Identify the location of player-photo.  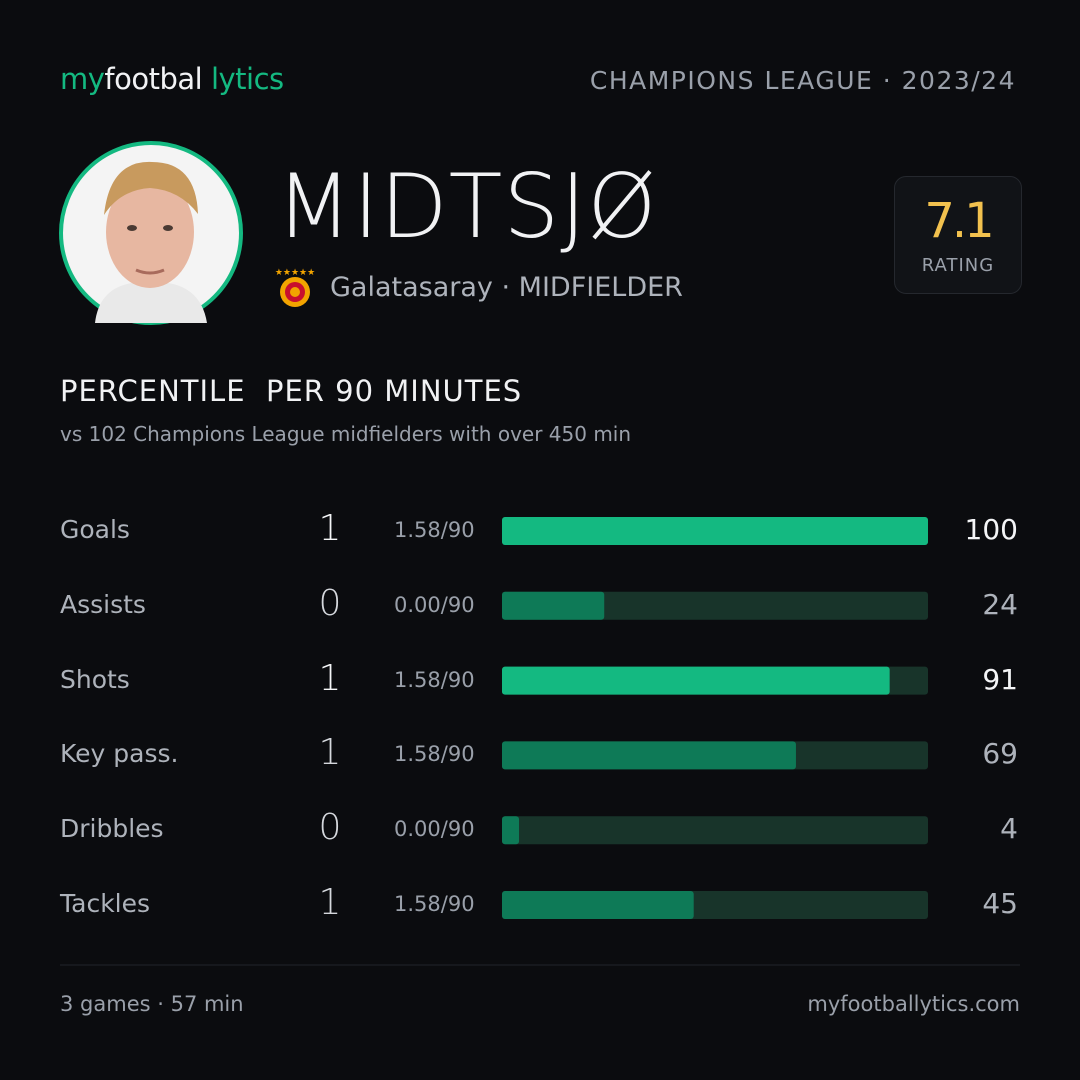
(151, 233).